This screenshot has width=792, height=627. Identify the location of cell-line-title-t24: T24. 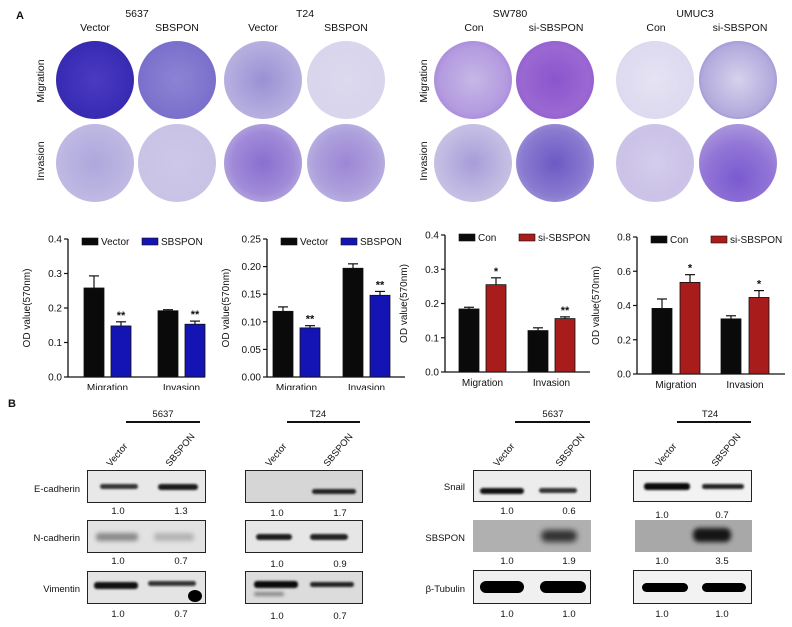
(305, 14).